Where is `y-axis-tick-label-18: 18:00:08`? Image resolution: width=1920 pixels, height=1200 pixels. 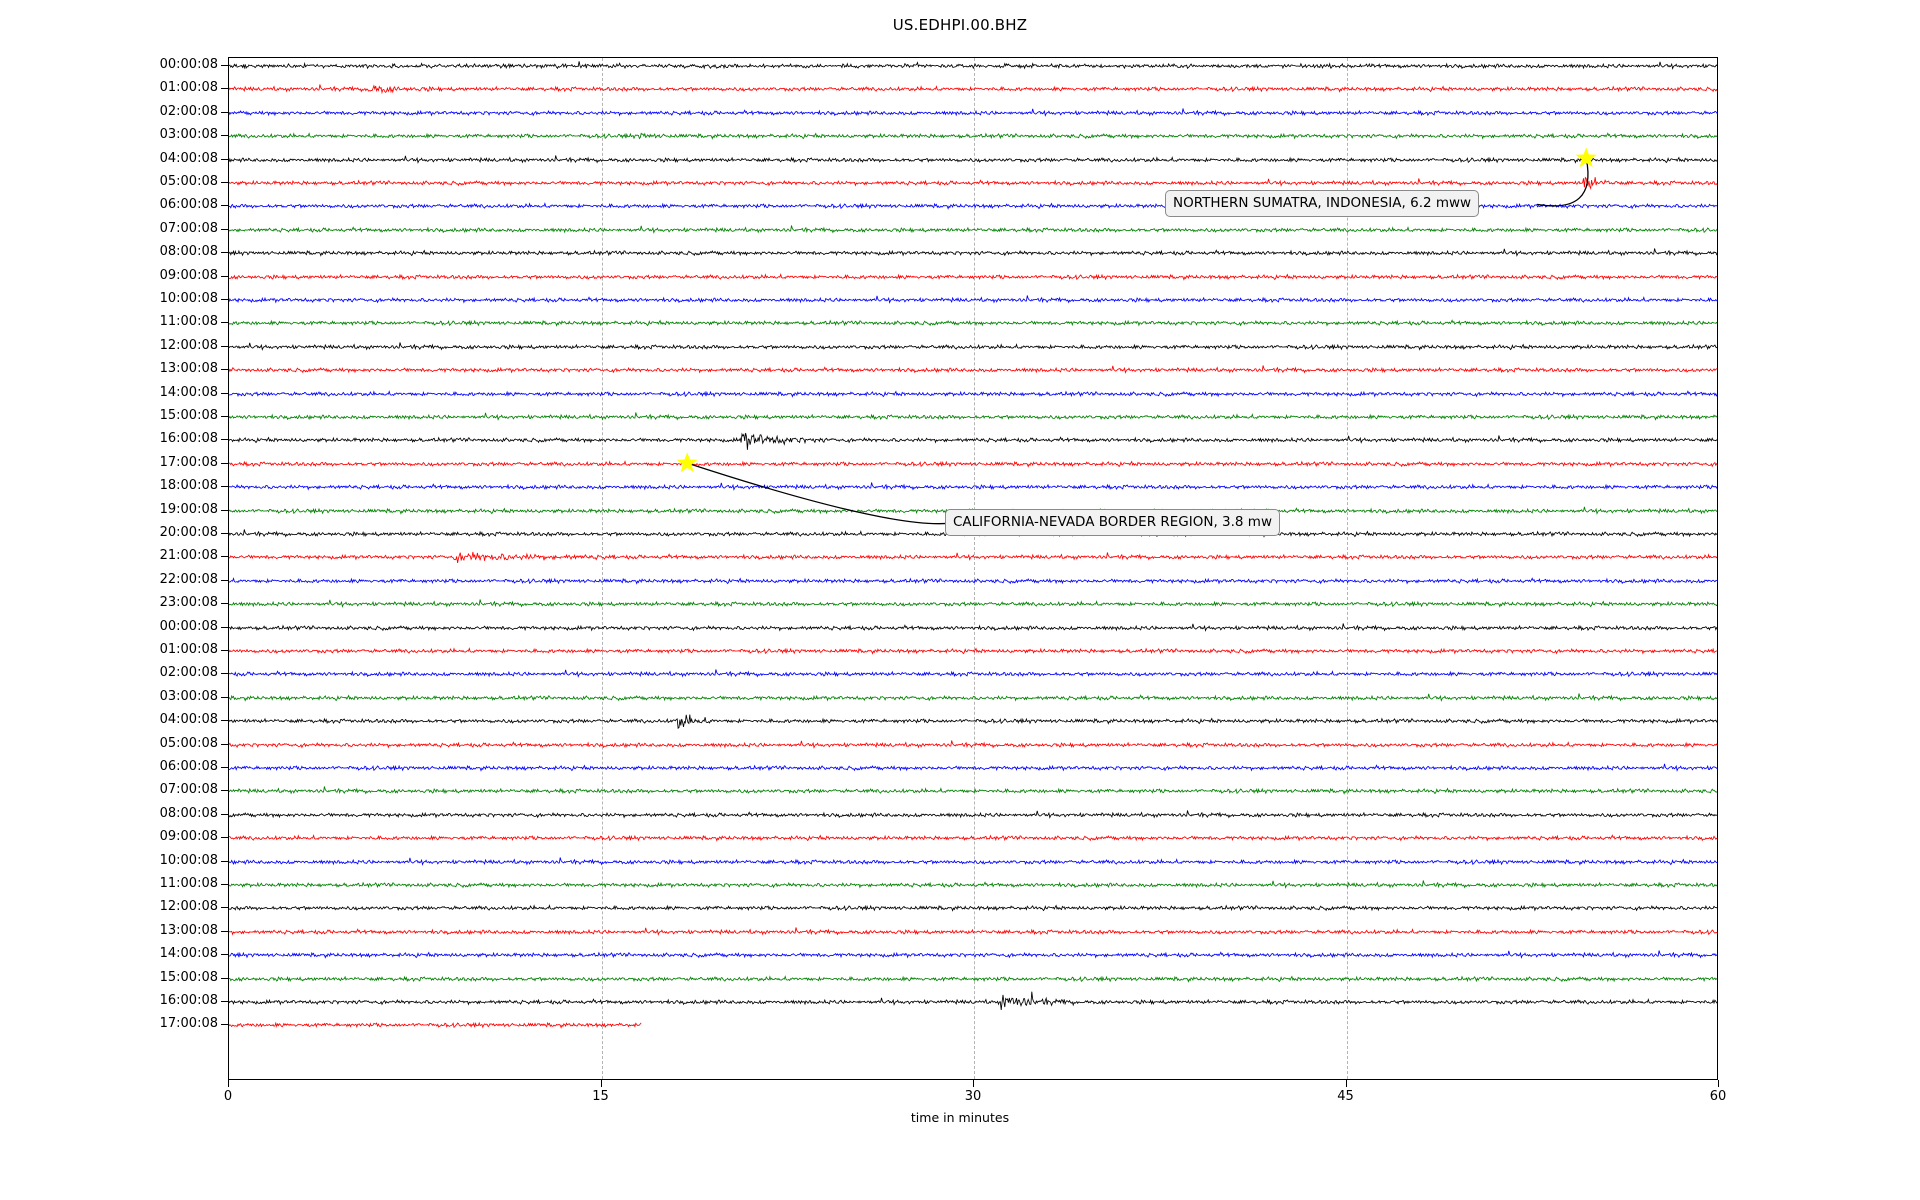
y-axis-tick-label-18: 18:00:08 is located at coordinates (188, 486).